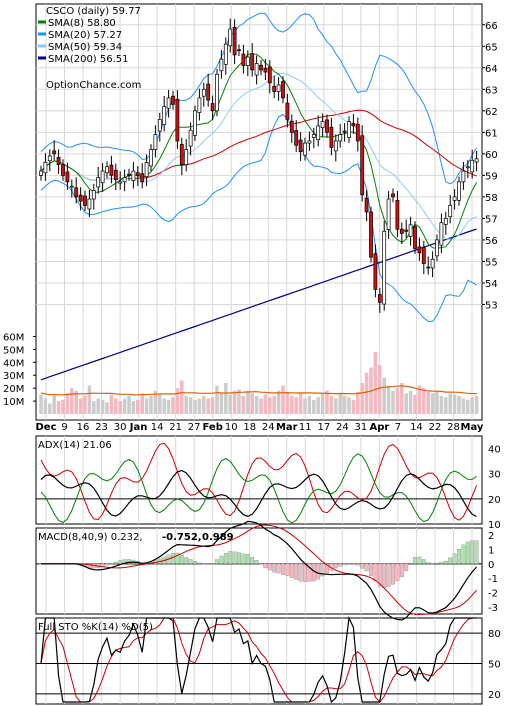 This screenshot has width=526, height=706. Describe the element at coordinates (491, 26) in the screenshot. I see `y-tick-label: 66` at that location.